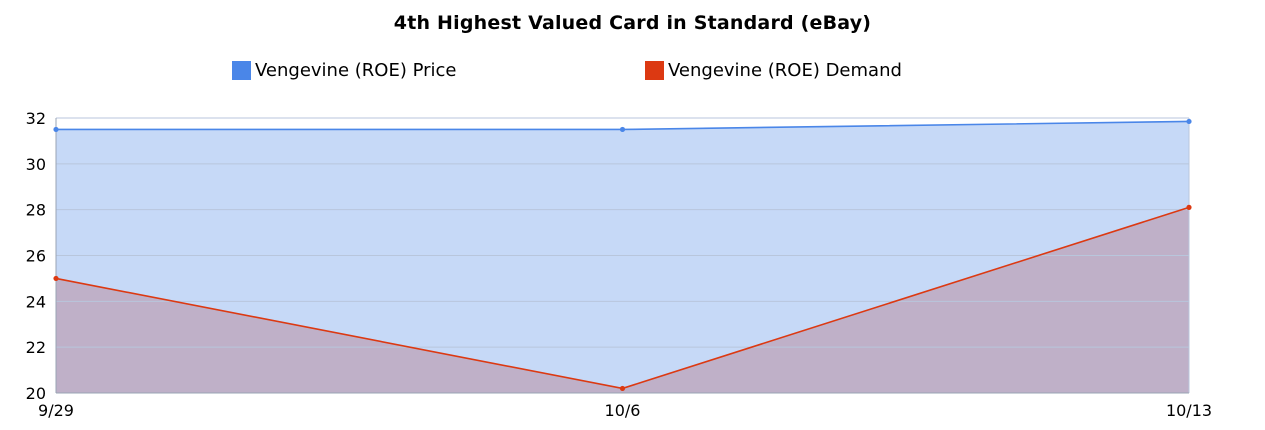 The width and height of the screenshot is (1265, 430). What do you see at coordinates (36, 301) in the screenshot?
I see `y-tick-label-2: 24` at bounding box center [36, 301].